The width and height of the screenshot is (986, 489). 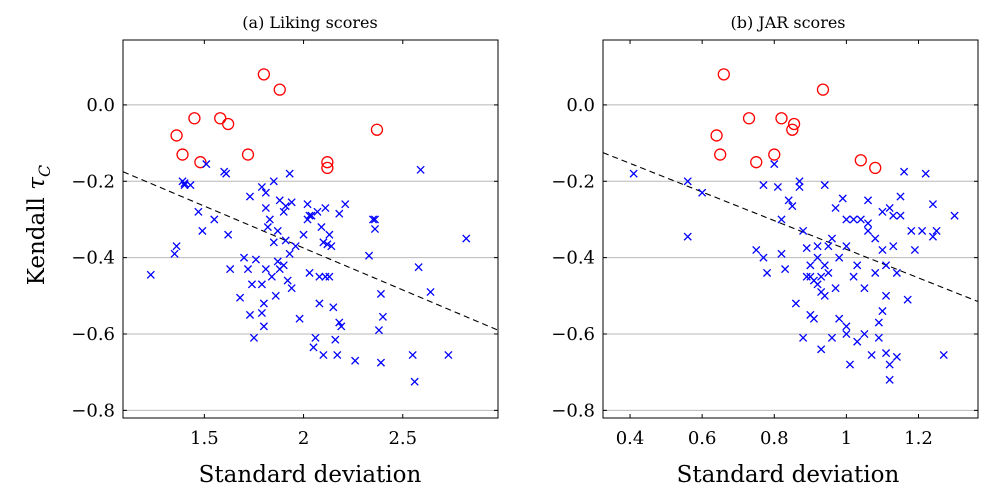 I want to click on y-axis-label: Kendall τC, so click(x=39, y=225).